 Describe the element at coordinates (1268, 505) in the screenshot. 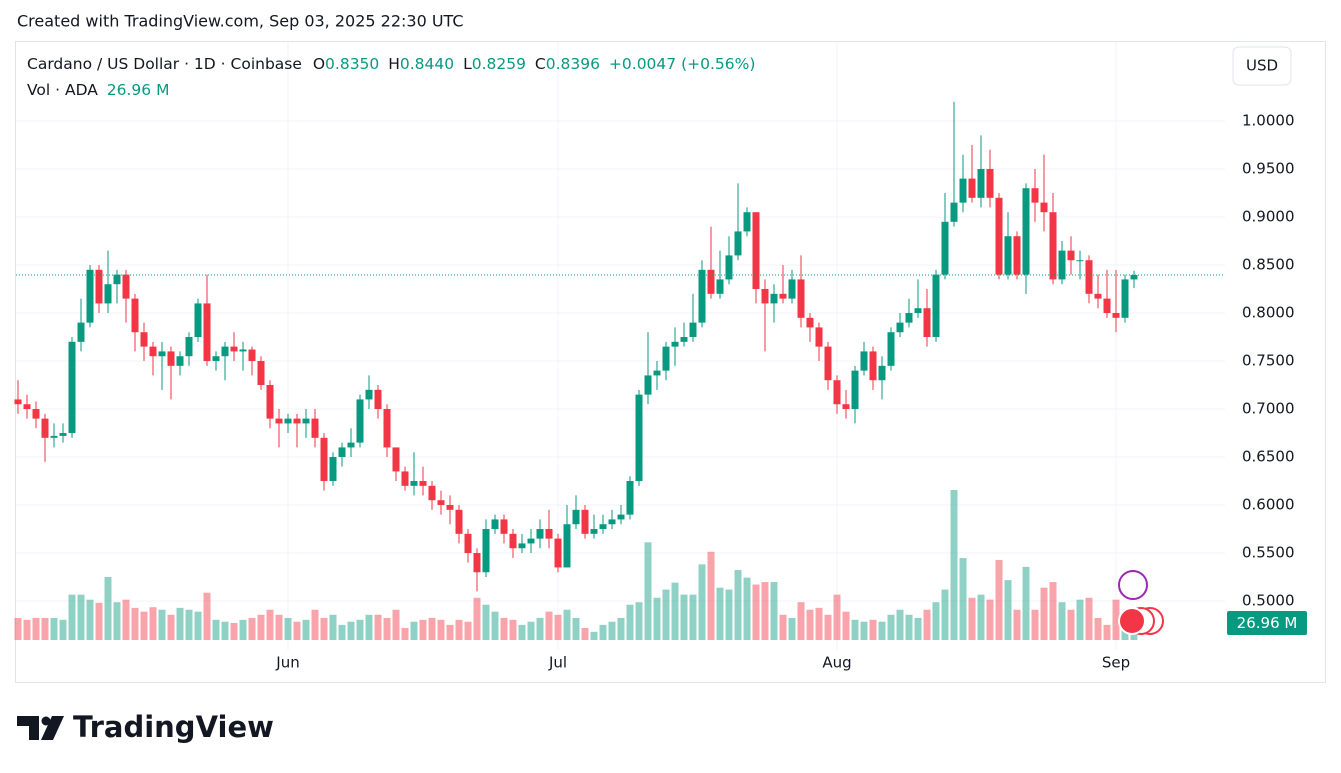

I see `y-tick-label: 0.6000` at that location.